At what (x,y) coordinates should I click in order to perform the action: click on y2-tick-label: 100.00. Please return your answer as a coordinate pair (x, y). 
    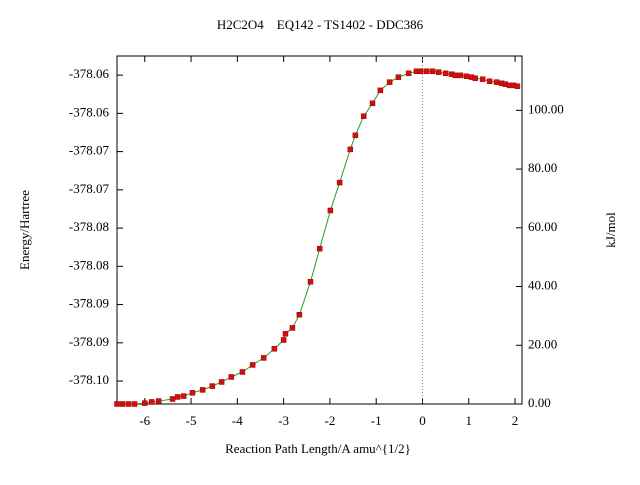
    Looking at the image, I should click on (546, 108).